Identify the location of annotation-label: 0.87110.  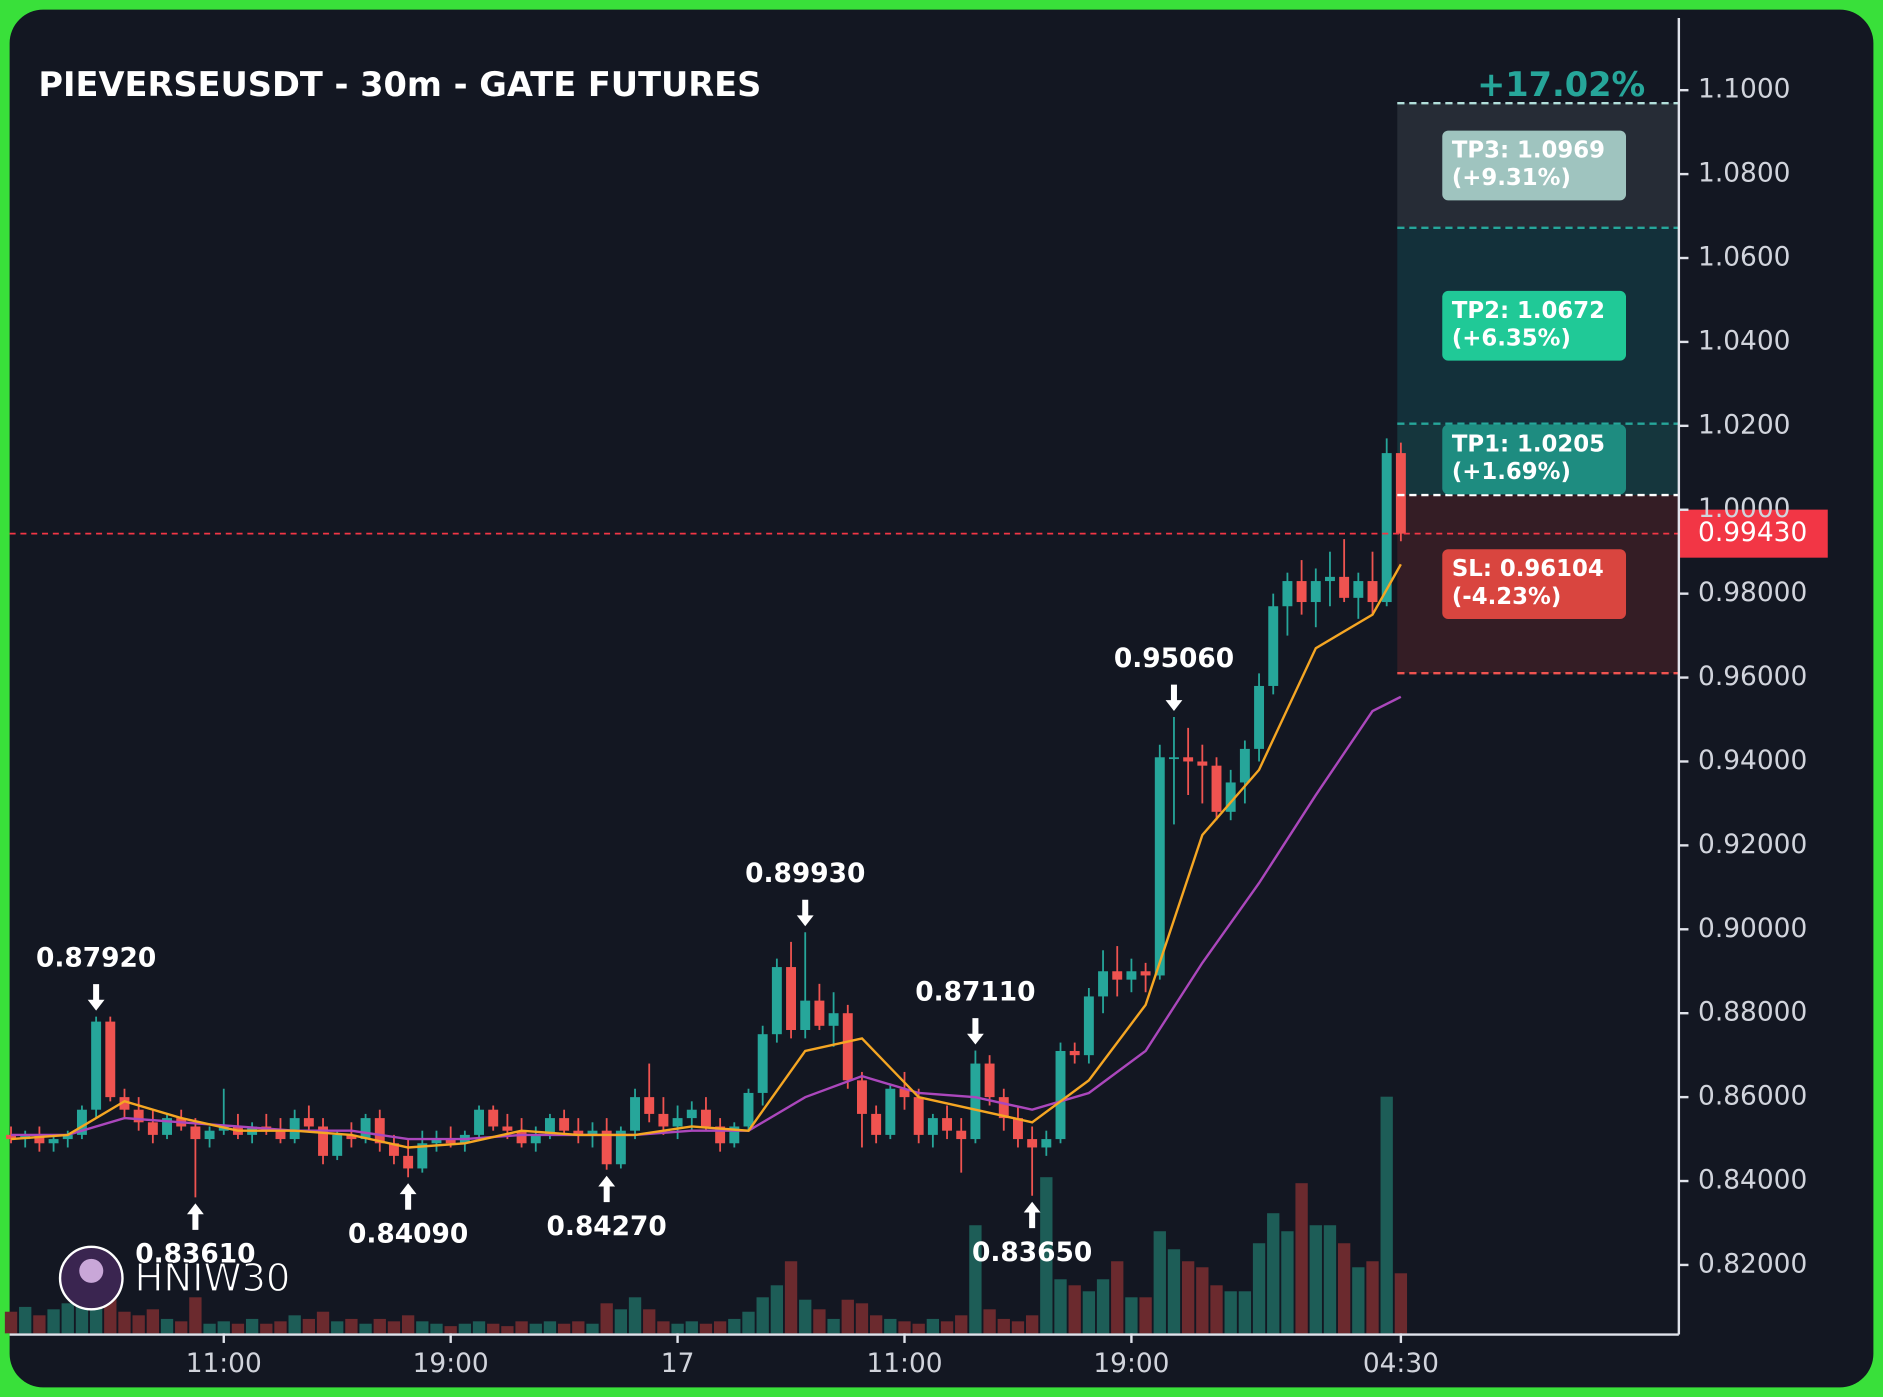
(975, 991).